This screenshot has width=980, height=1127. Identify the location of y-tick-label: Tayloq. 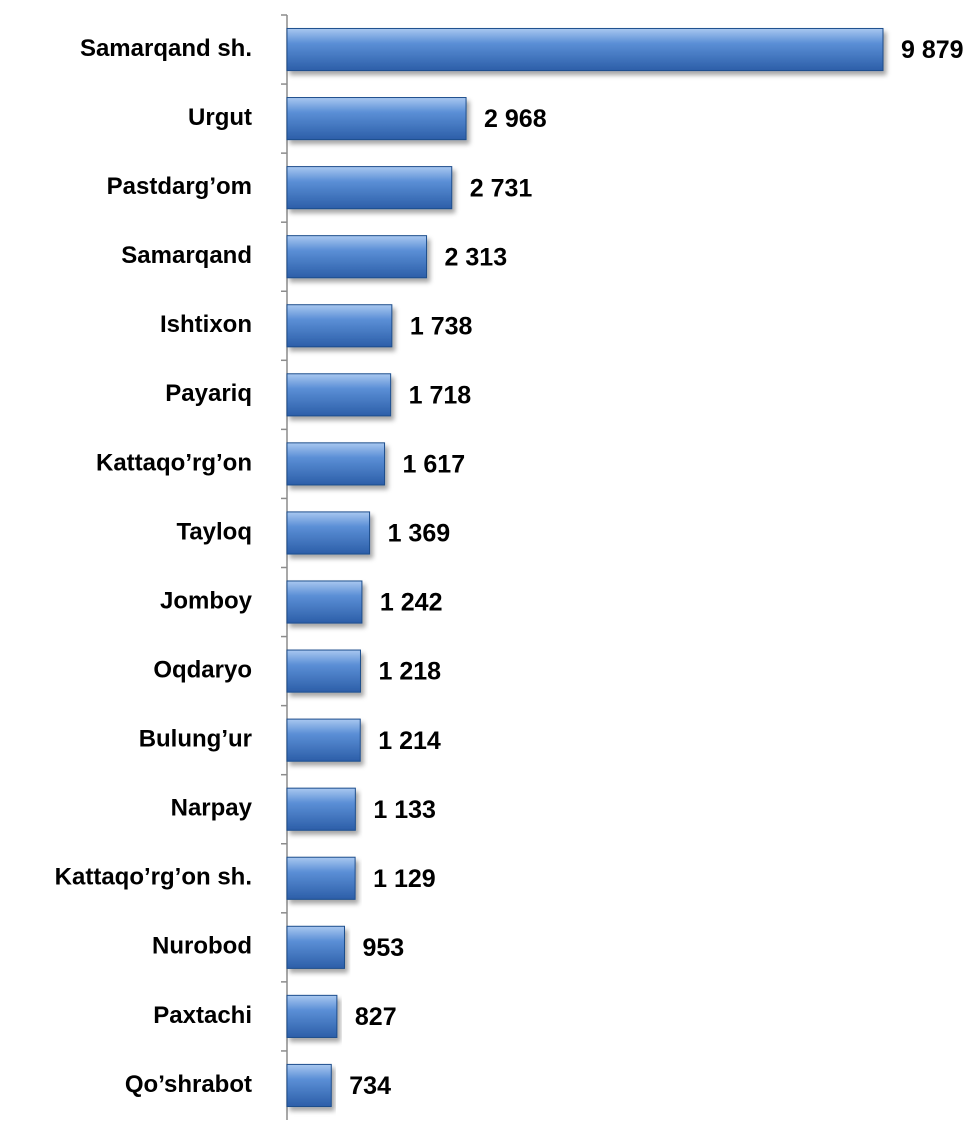
(214, 531).